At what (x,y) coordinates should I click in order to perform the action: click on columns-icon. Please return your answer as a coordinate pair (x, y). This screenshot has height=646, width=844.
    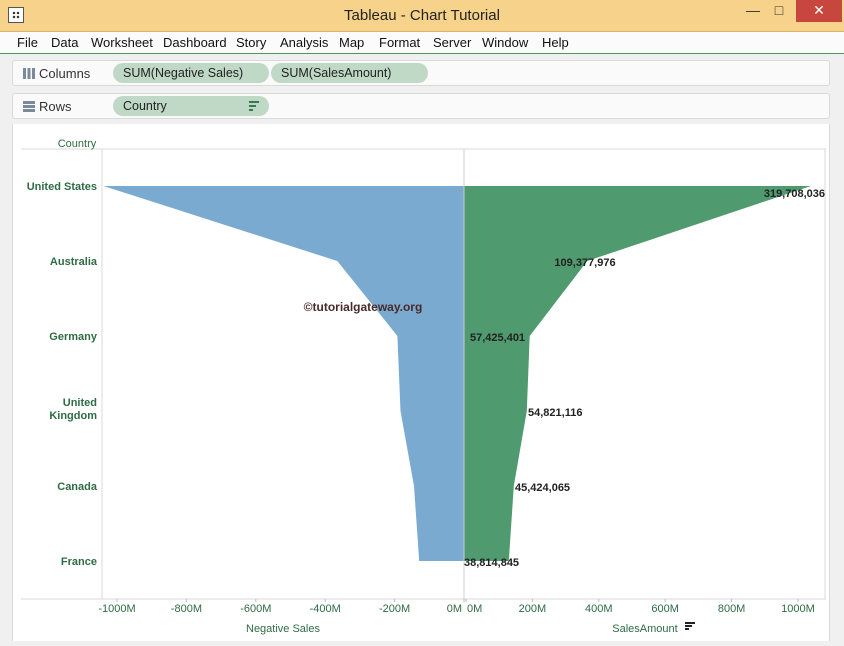
    Looking at the image, I should click on (29, 73).